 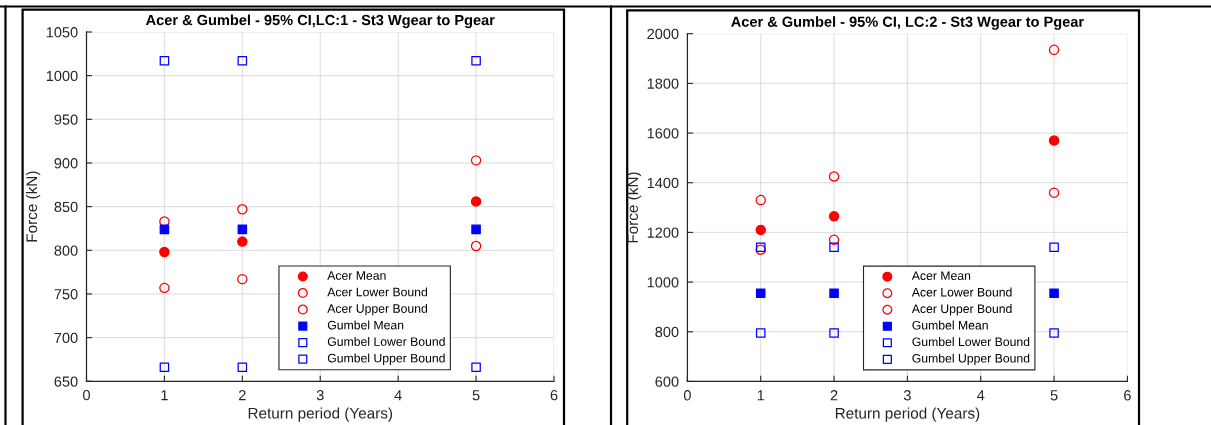 What do you see at coordinates (66, 381) in the screenshot?
I see `y-tick-label: 650` at bounding box center [66, 381].